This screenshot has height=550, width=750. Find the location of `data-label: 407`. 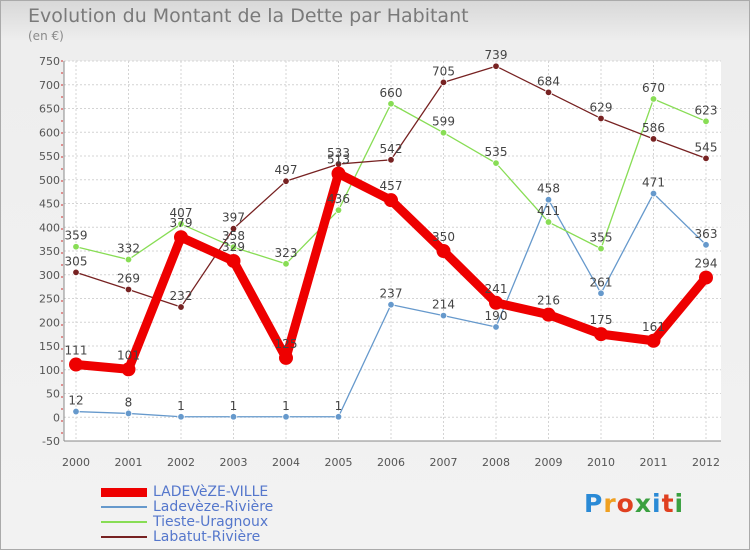

data-label: 407 is located at coordinates (181, 213).